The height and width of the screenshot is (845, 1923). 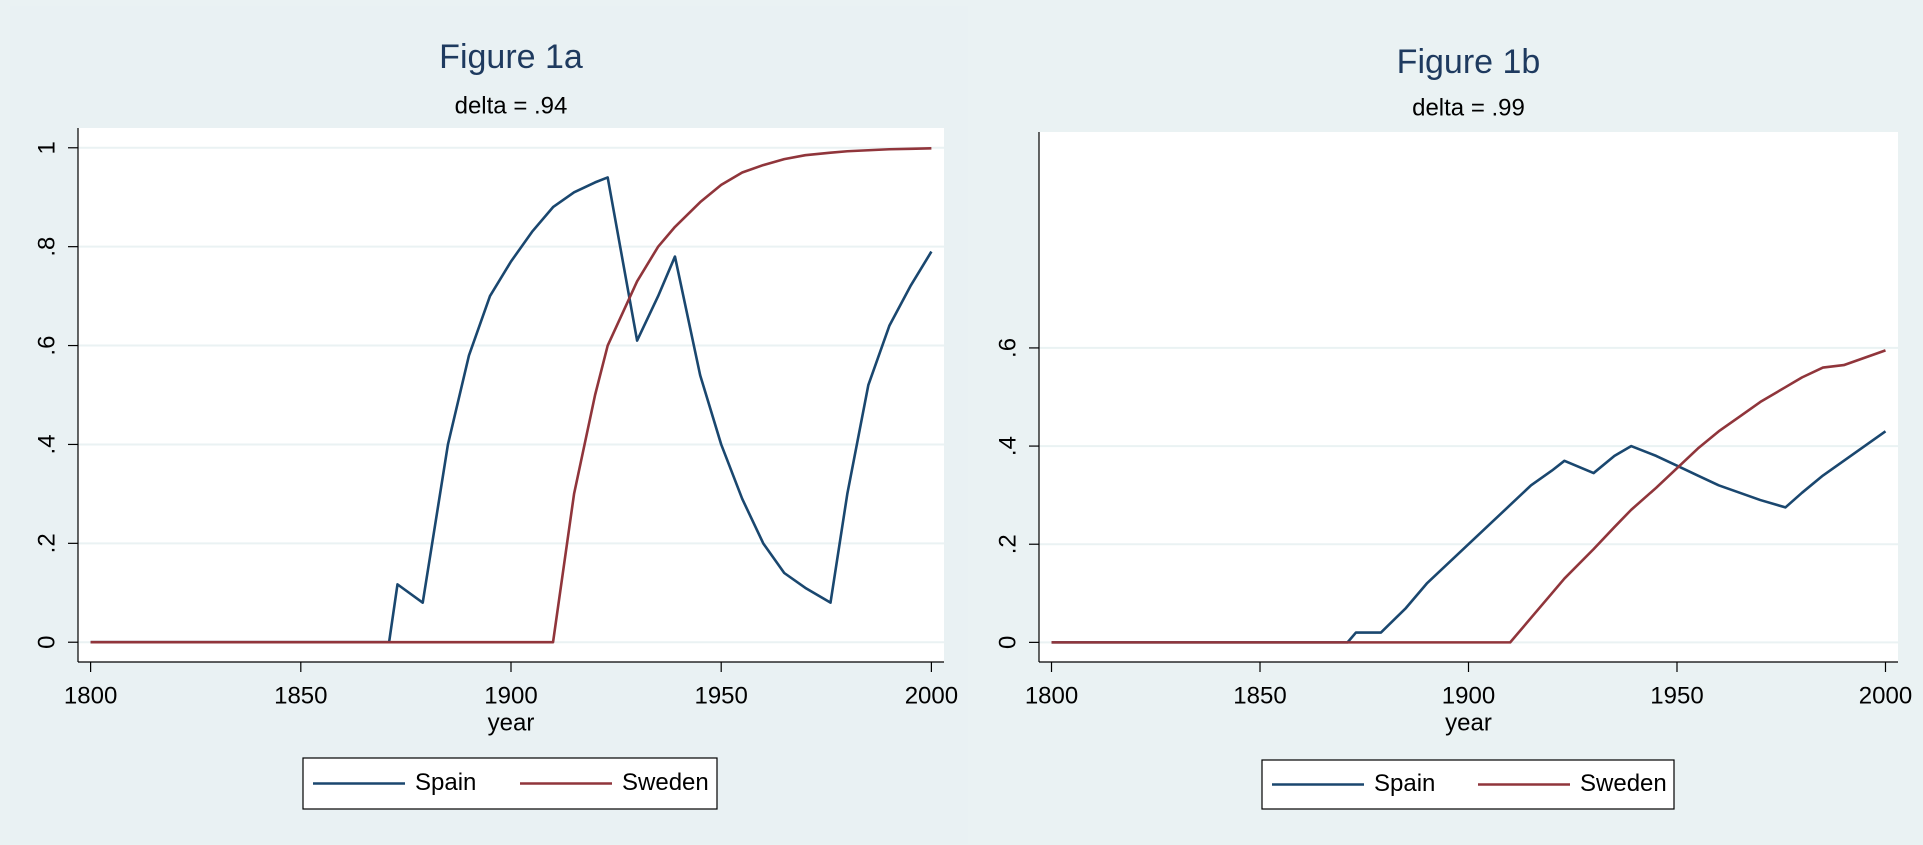 I want to click on y-tick-label: 1, so click(x=46, y=147).